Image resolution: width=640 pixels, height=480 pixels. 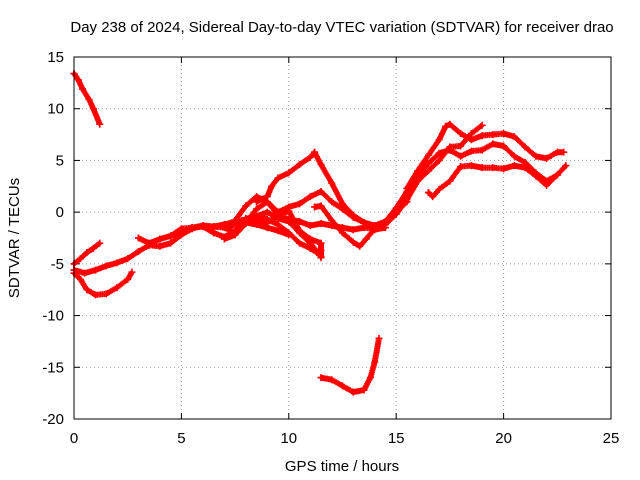 I want to click on series-track-m, so click(x=485, y=156).